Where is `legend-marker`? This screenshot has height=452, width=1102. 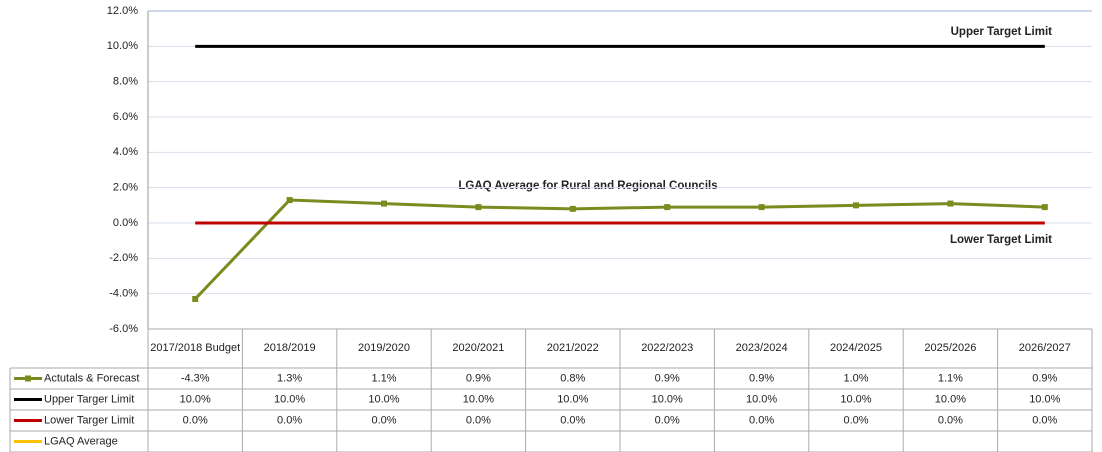 legend-marker is located at coordinates (28, 378).